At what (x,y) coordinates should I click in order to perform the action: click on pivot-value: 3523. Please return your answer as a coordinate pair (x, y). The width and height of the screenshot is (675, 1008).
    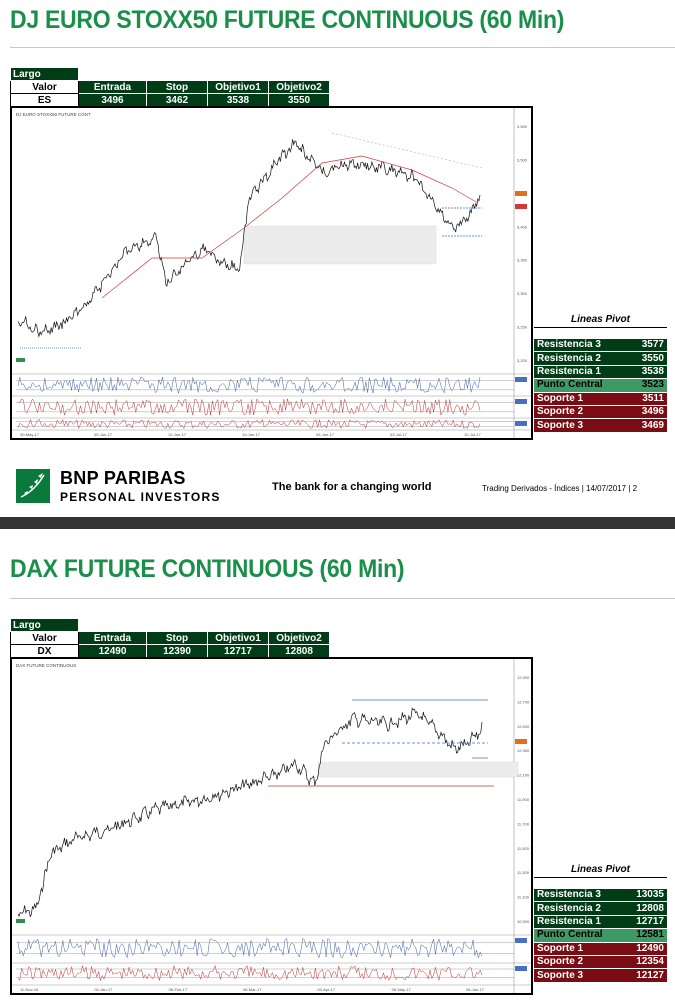
    Looking at the image, I should click on (648, 385).